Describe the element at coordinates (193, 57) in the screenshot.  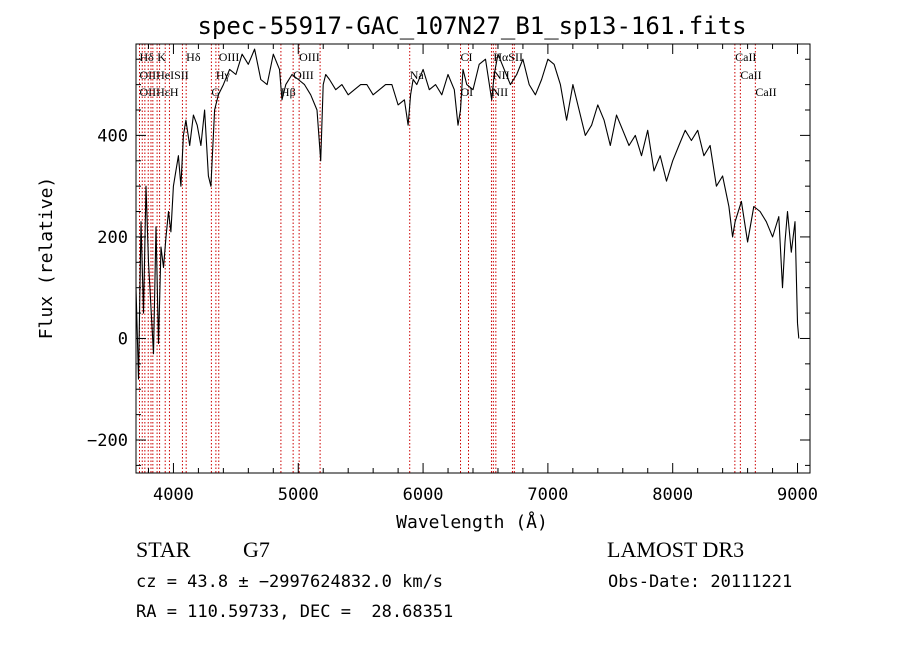
I see `line-label-2: Hδ` at that location.